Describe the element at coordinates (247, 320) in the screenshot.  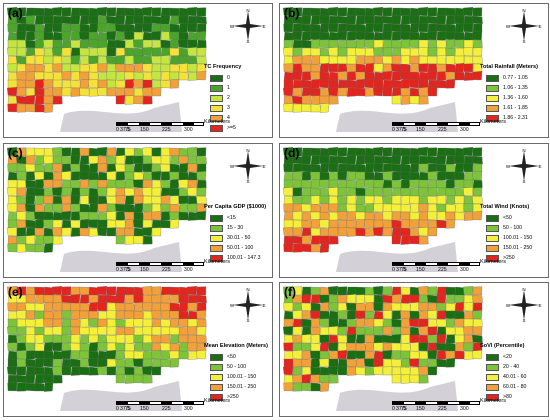
I see `compass-letter: S` at that location.